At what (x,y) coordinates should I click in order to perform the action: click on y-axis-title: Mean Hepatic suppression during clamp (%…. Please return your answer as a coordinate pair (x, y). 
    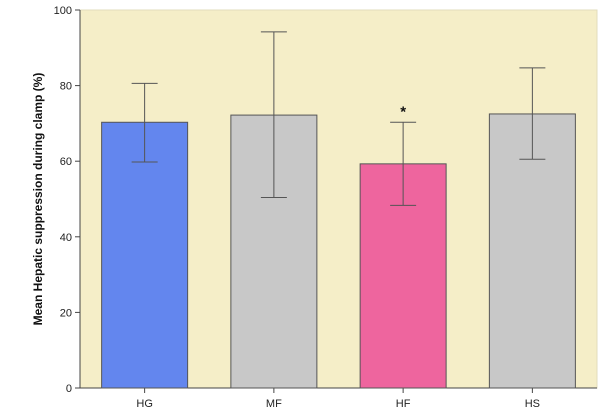
    Looking at the image, I should click on (38, 199).